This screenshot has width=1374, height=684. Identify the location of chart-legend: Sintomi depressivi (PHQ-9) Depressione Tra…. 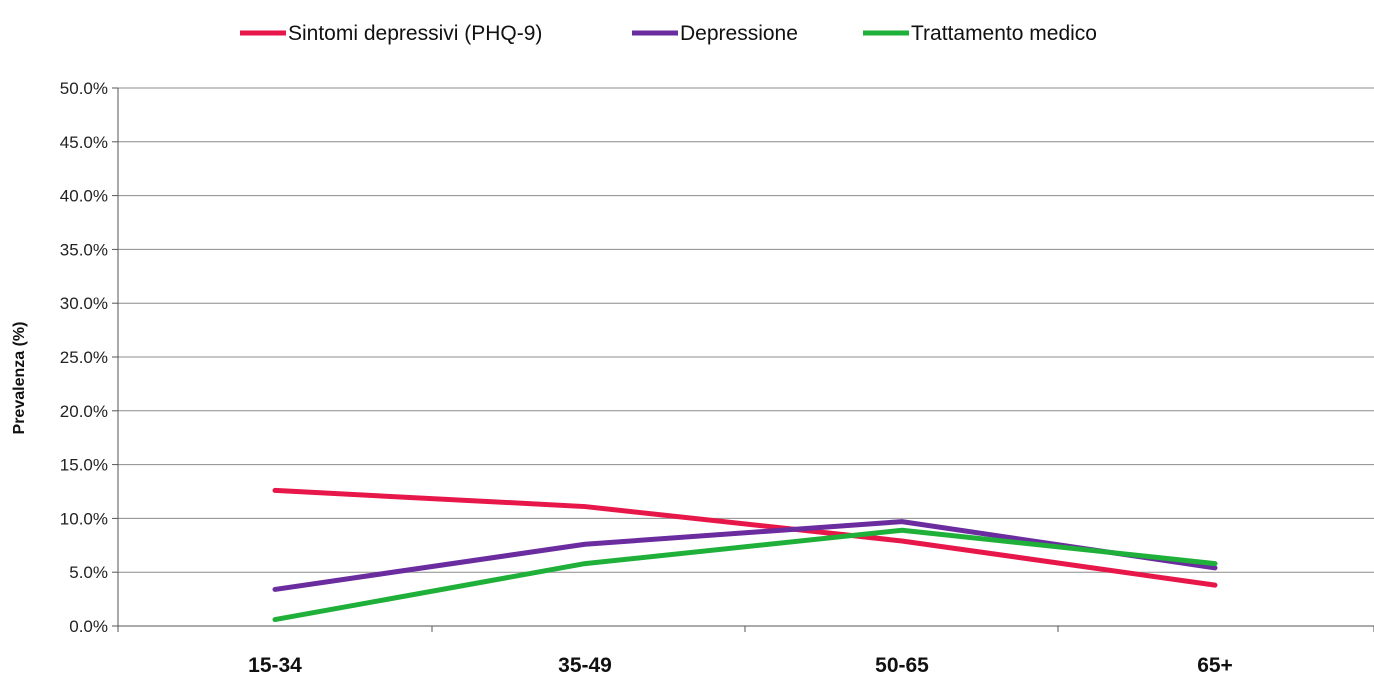
(668, 33).